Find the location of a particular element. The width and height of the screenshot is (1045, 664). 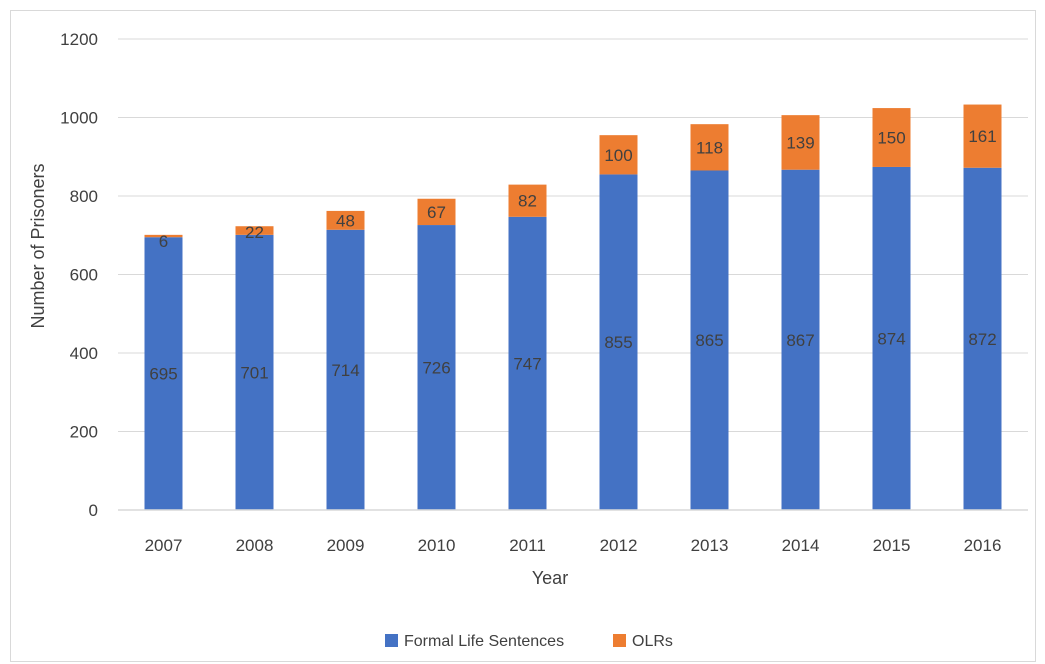

data-label: 865 is located at coordinates (709, 340).